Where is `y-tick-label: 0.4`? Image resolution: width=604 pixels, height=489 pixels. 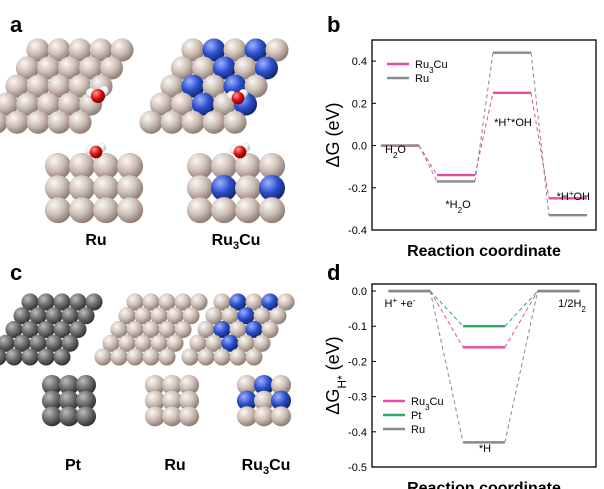 y-tick-label: 0.4 is located at coordinates (359, 62).